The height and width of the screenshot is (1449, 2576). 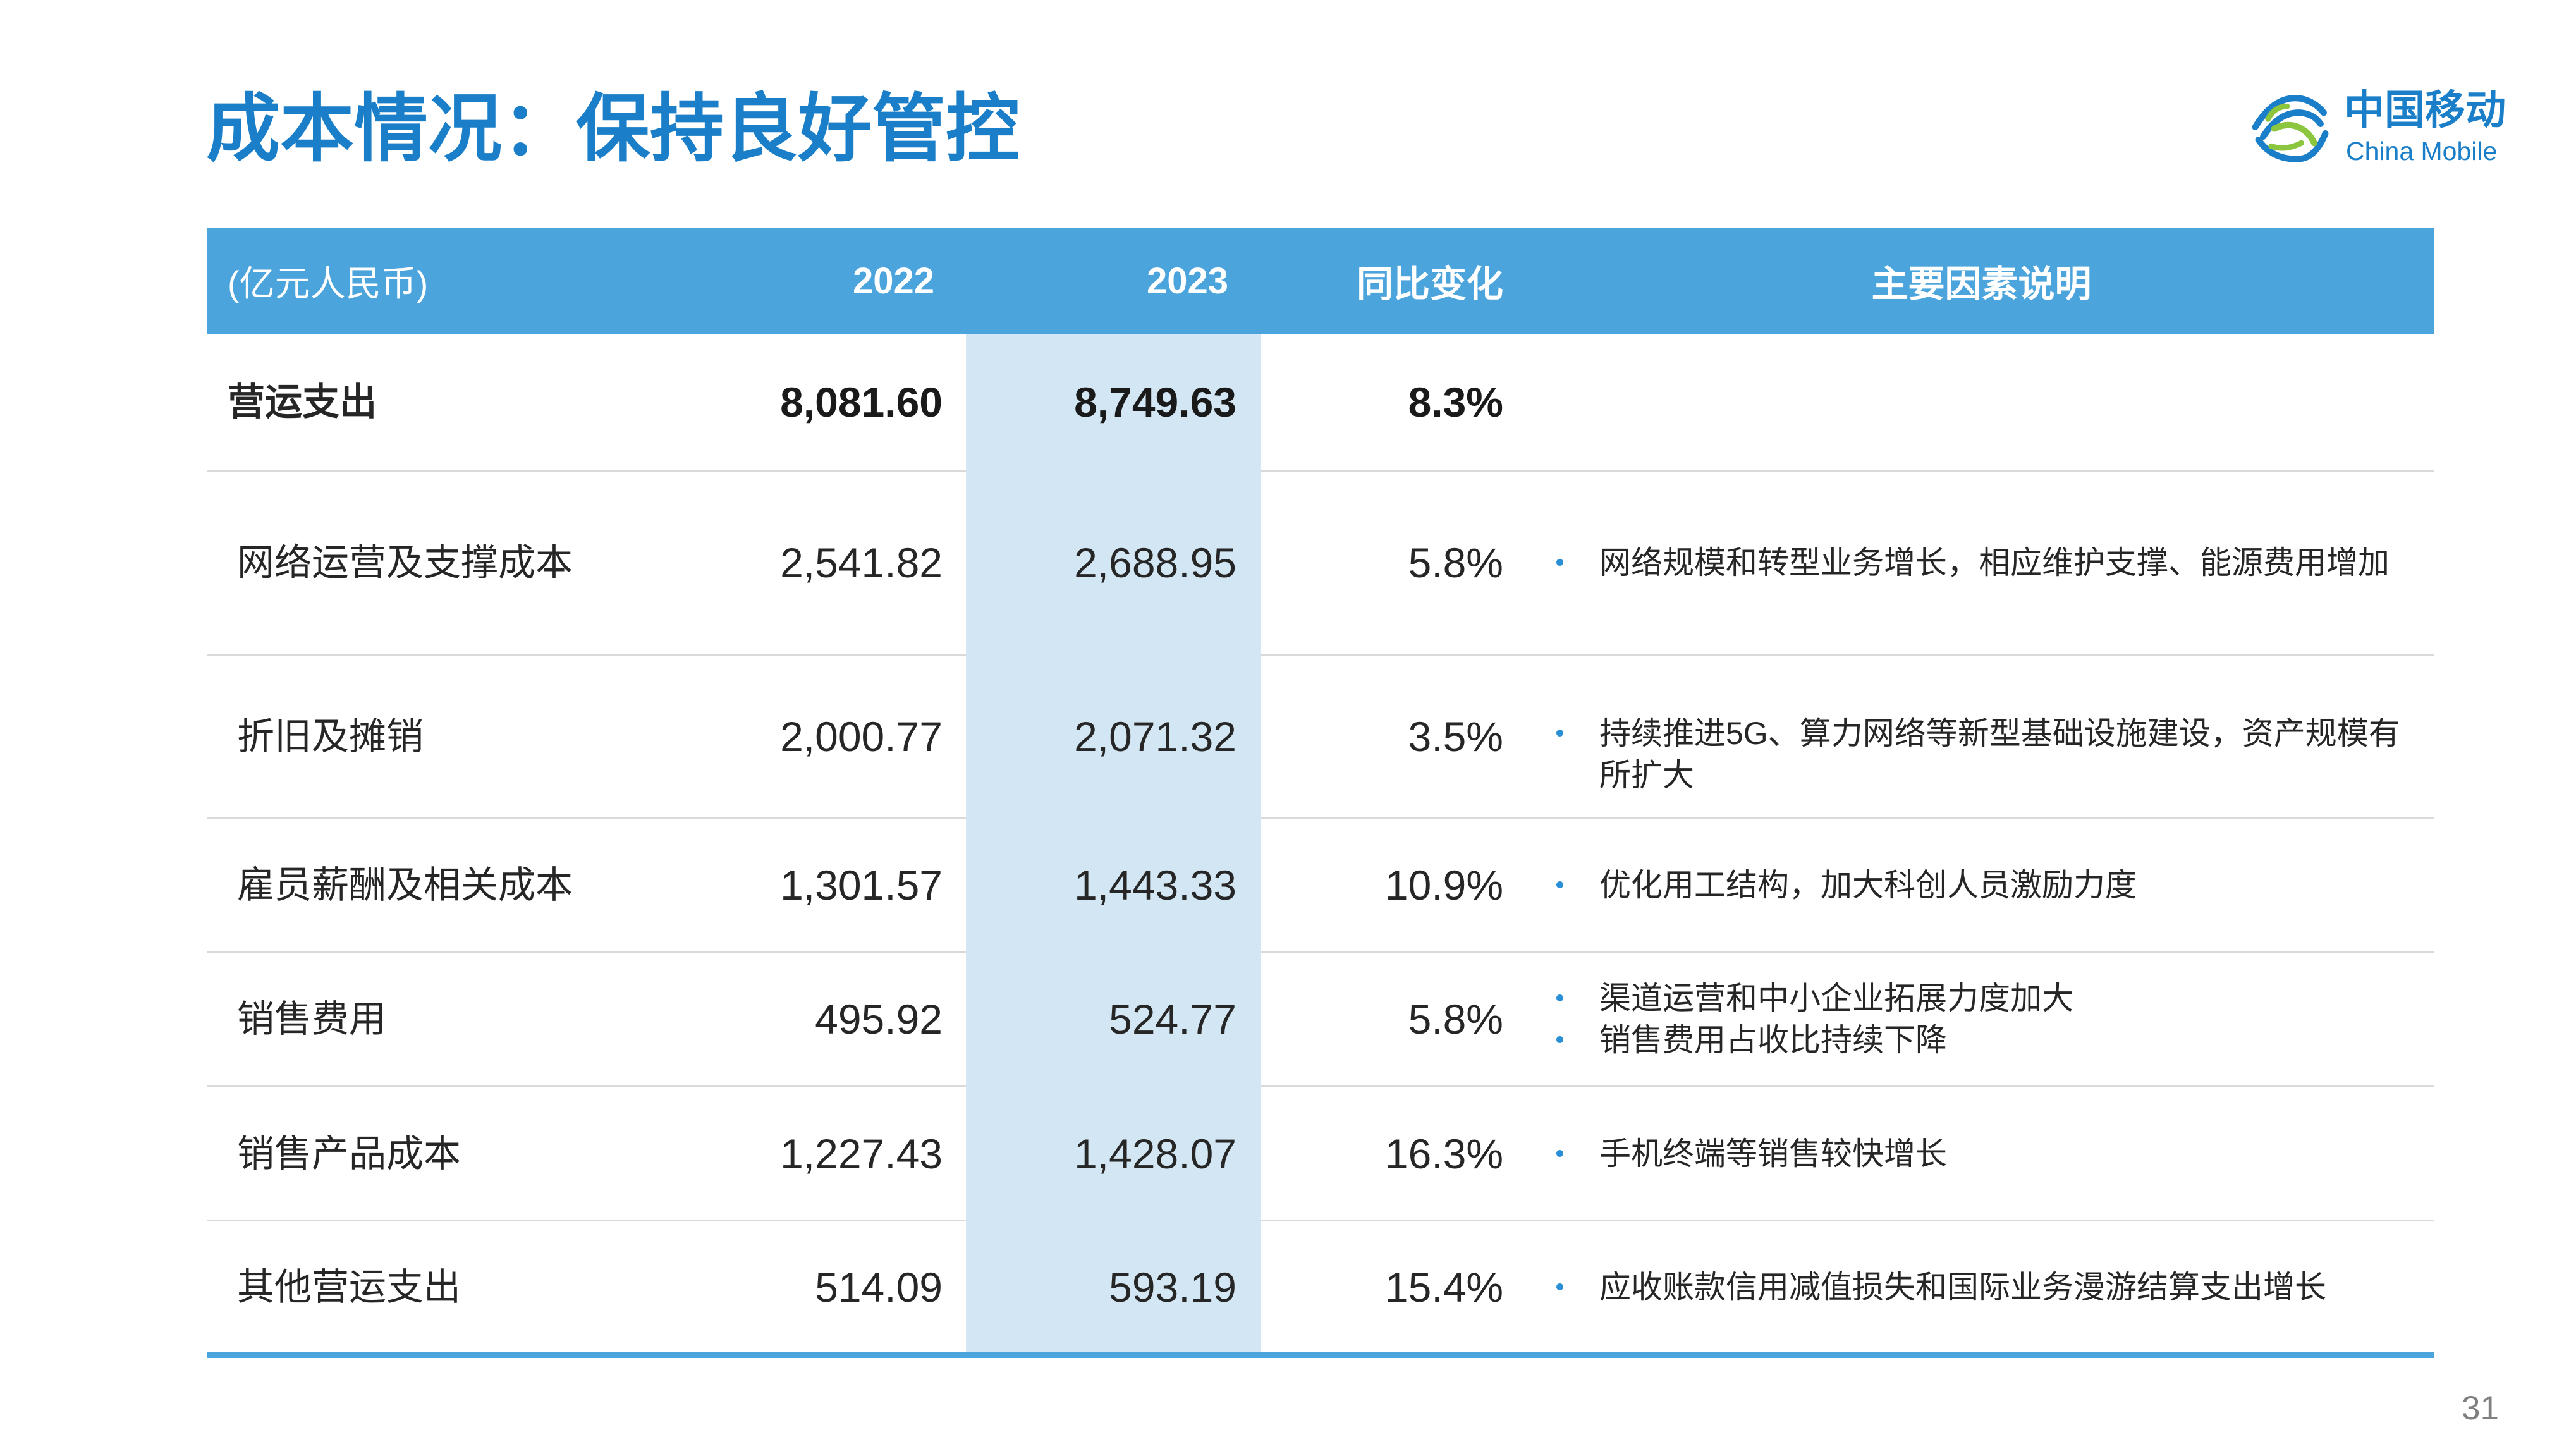 What do you see at coordinates (1155, 562) in the screenshot?
I see `value-2023: 2,688.95` at bounding box center [1155, 562].